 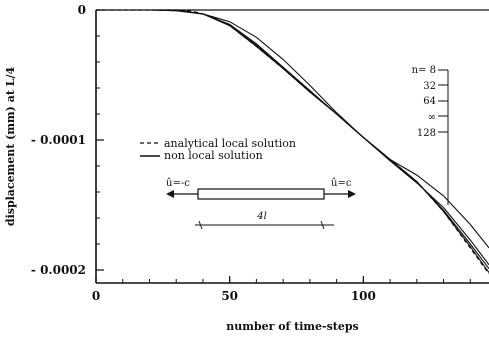 What do you see at coordinates (96, 296) in the screenshot?
I see `x-tick-label: 0` at bounding box center [96, 296].